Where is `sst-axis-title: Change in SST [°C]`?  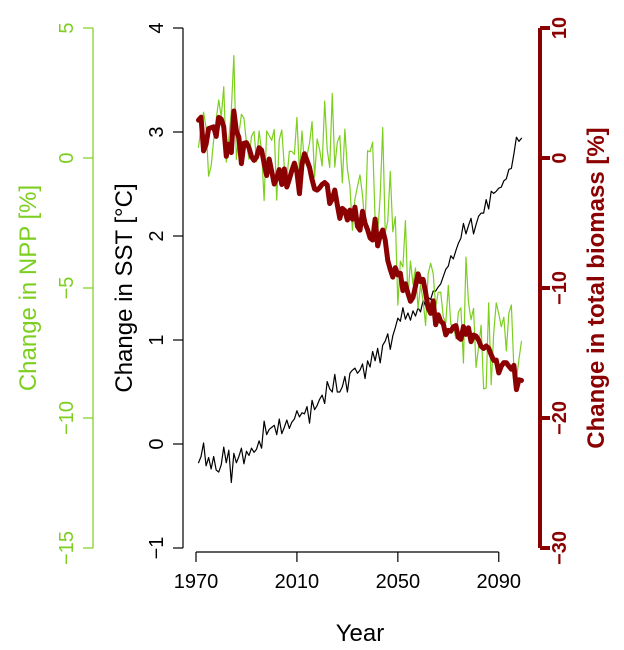
sst-axis-title: Change in SST [°C] is located at coordinates (124, 287).